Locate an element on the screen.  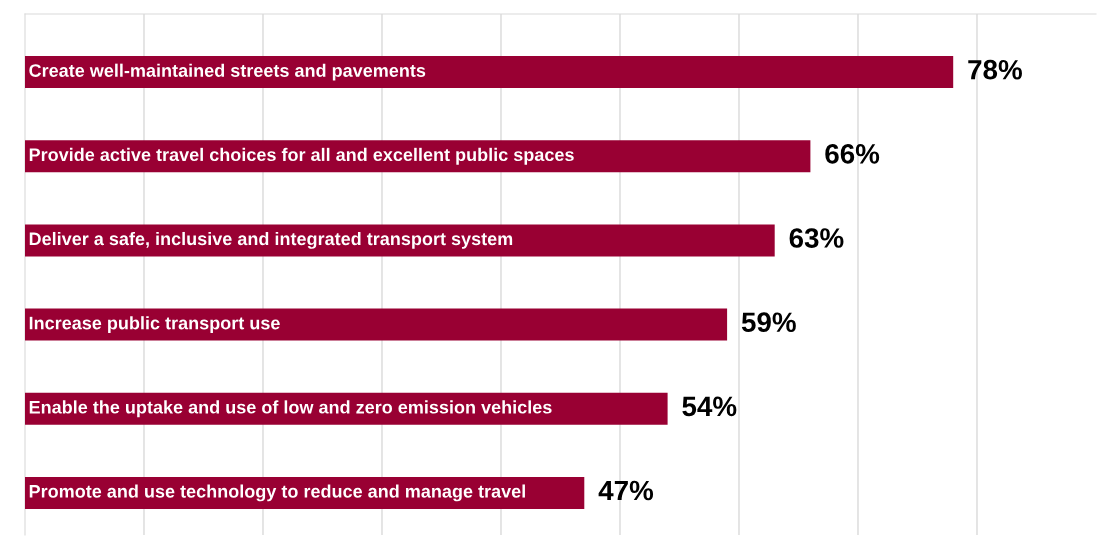
data-label: 66% is located at coordinates (852, 154).